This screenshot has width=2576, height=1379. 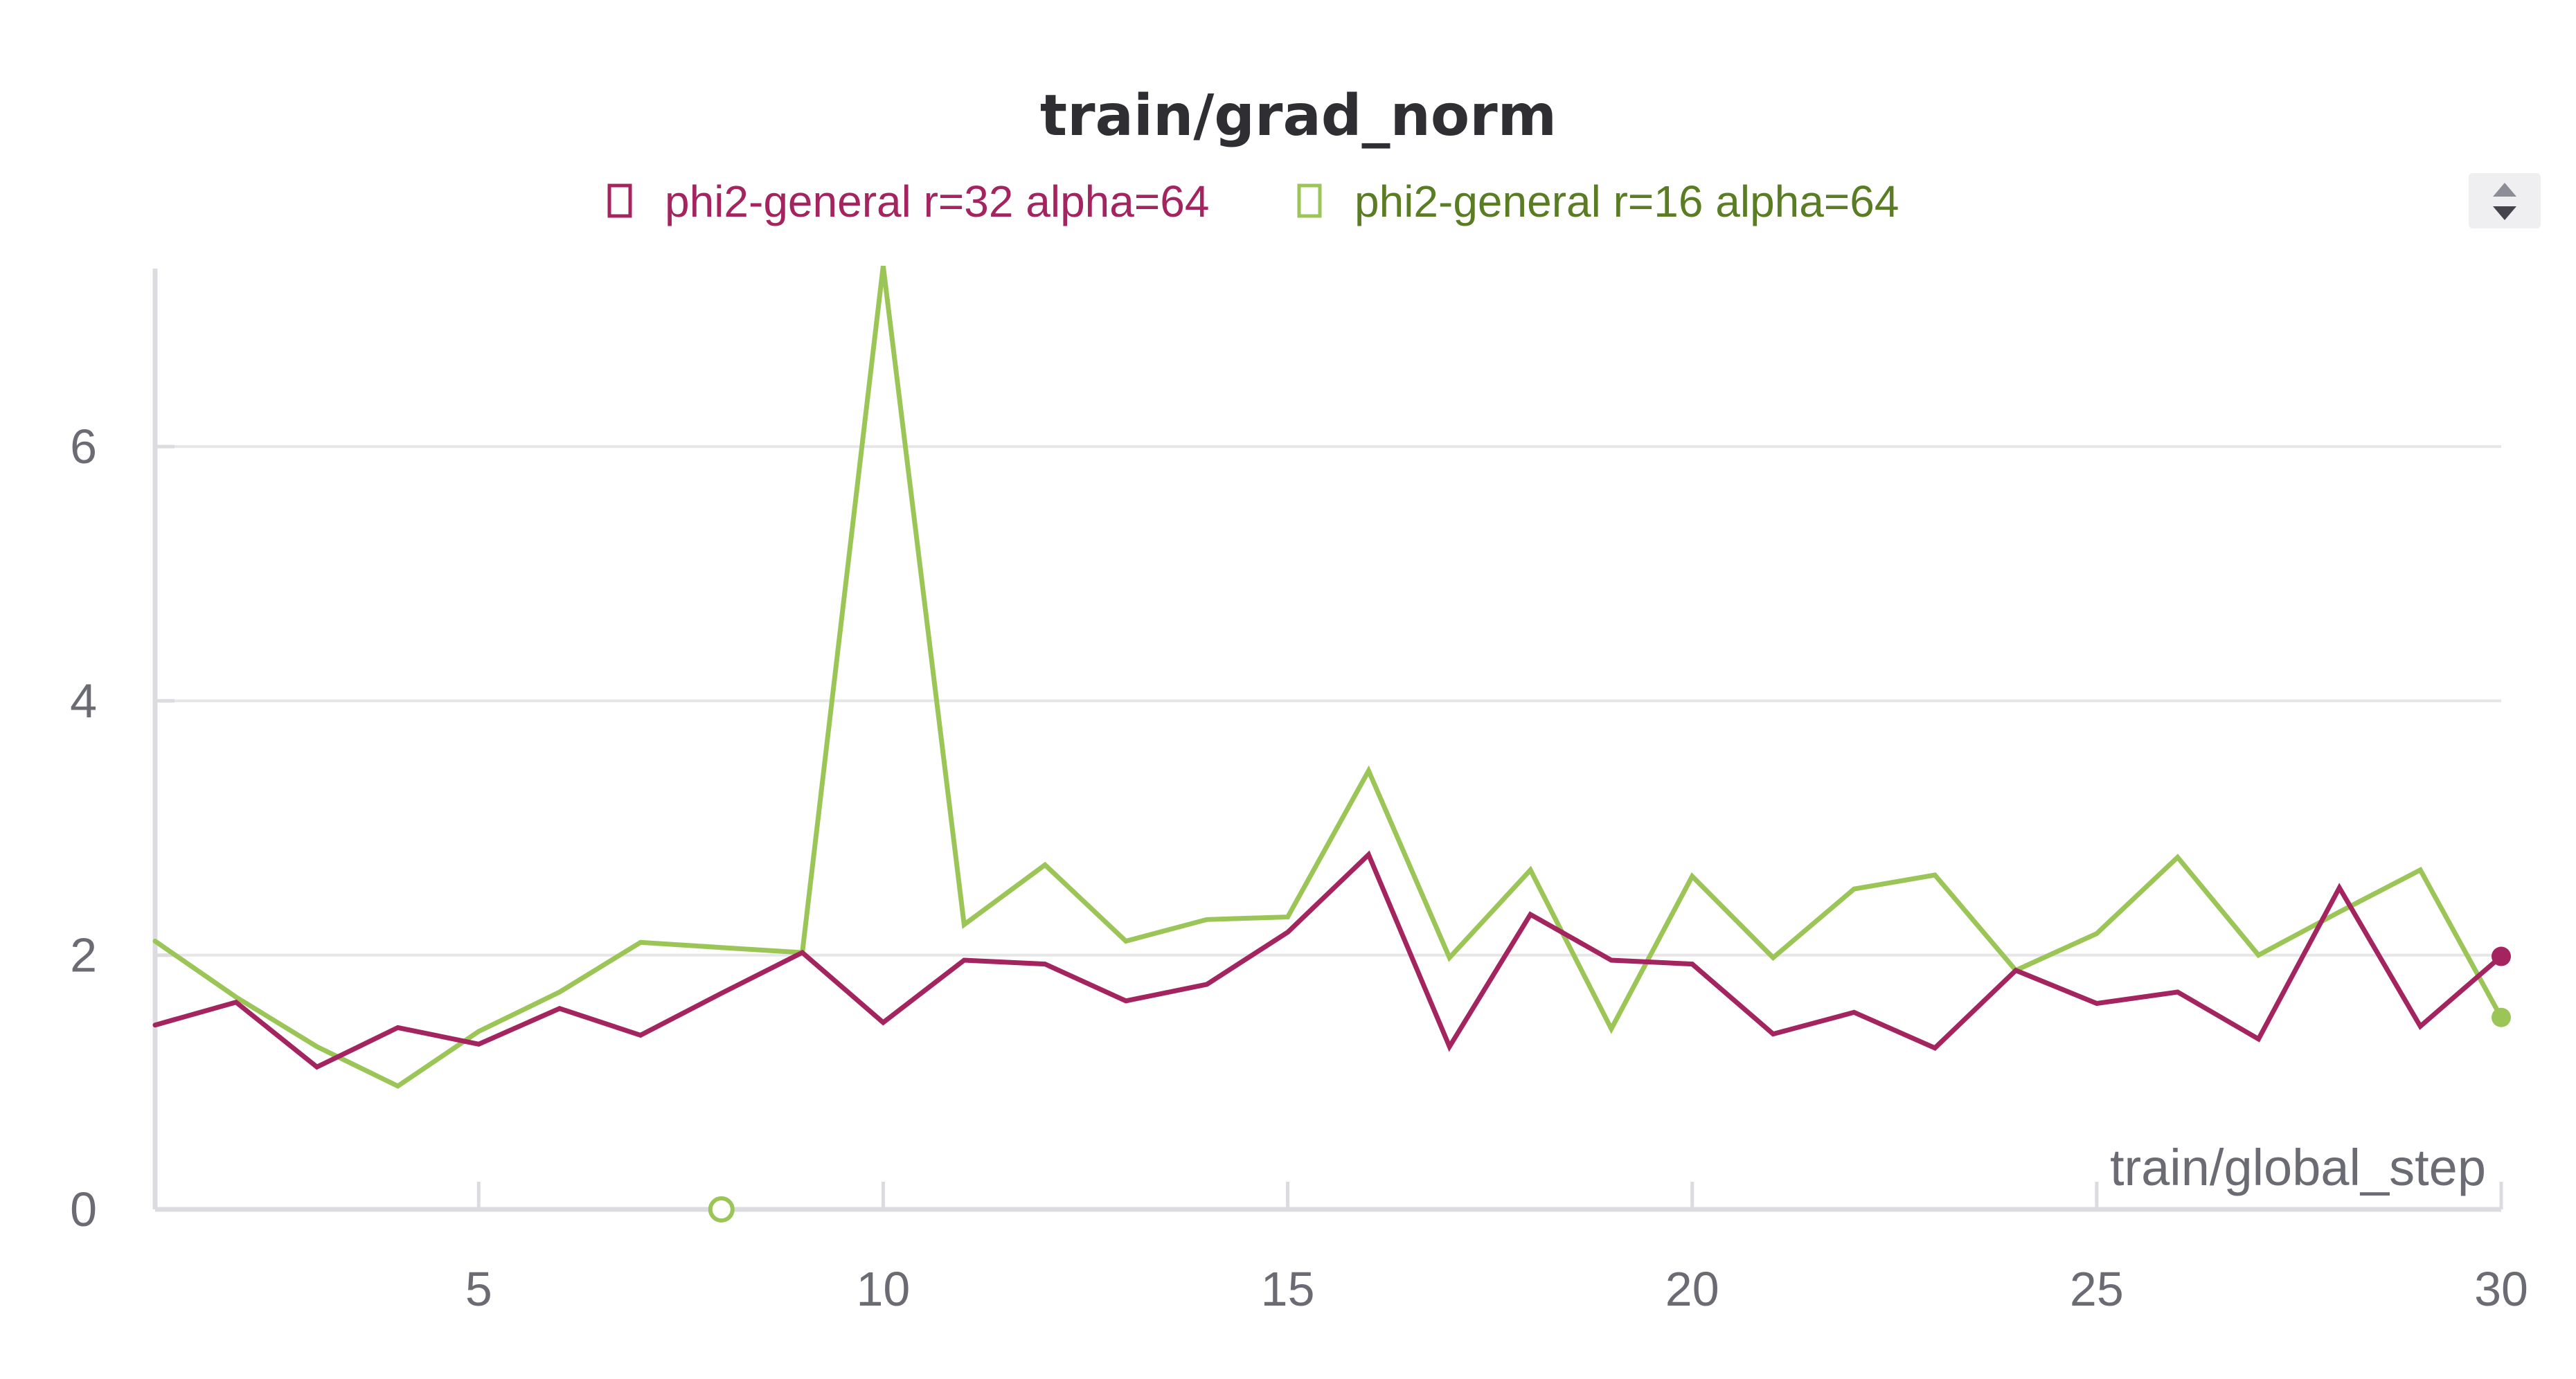 What do you see at coordinates (2501, 1289) in the screenshot?
I see `x-tick-label-5: 30` at bounding box center [2501, 1289].